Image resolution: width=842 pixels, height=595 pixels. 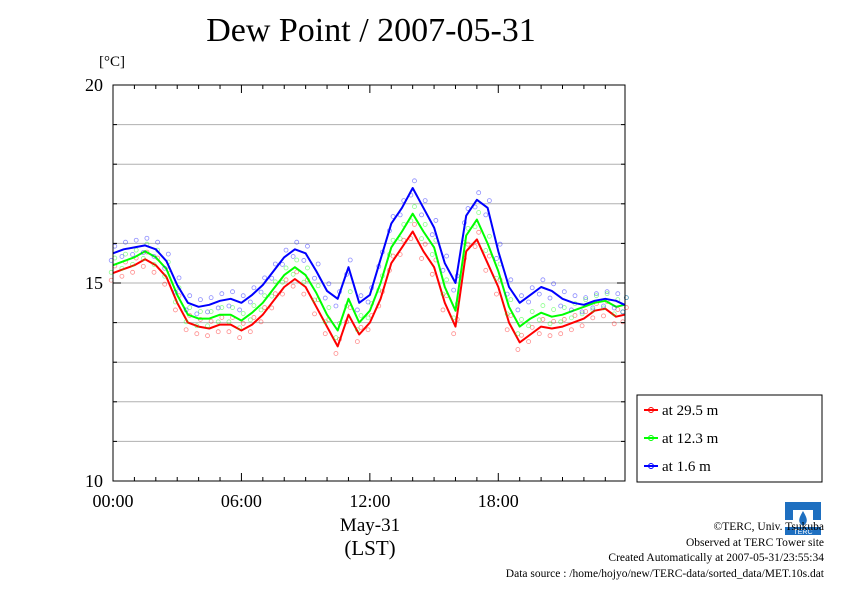 I want to click on x-axis-date-label: May-31, so click(x=370, y=525).